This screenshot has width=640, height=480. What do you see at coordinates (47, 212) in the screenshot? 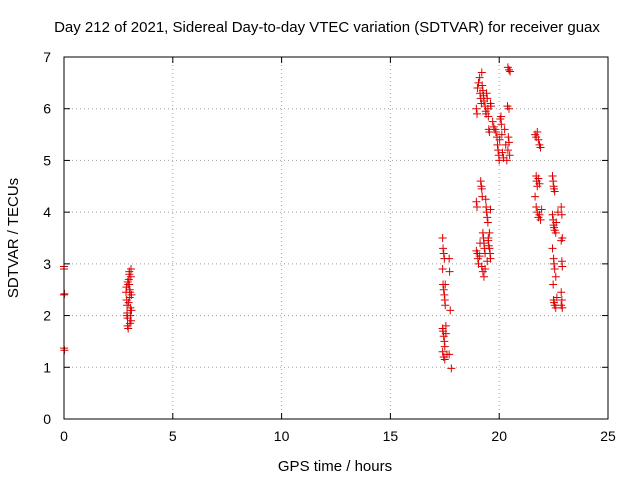
I see `y-tick-label: 4` at bounding box center [47, 212].